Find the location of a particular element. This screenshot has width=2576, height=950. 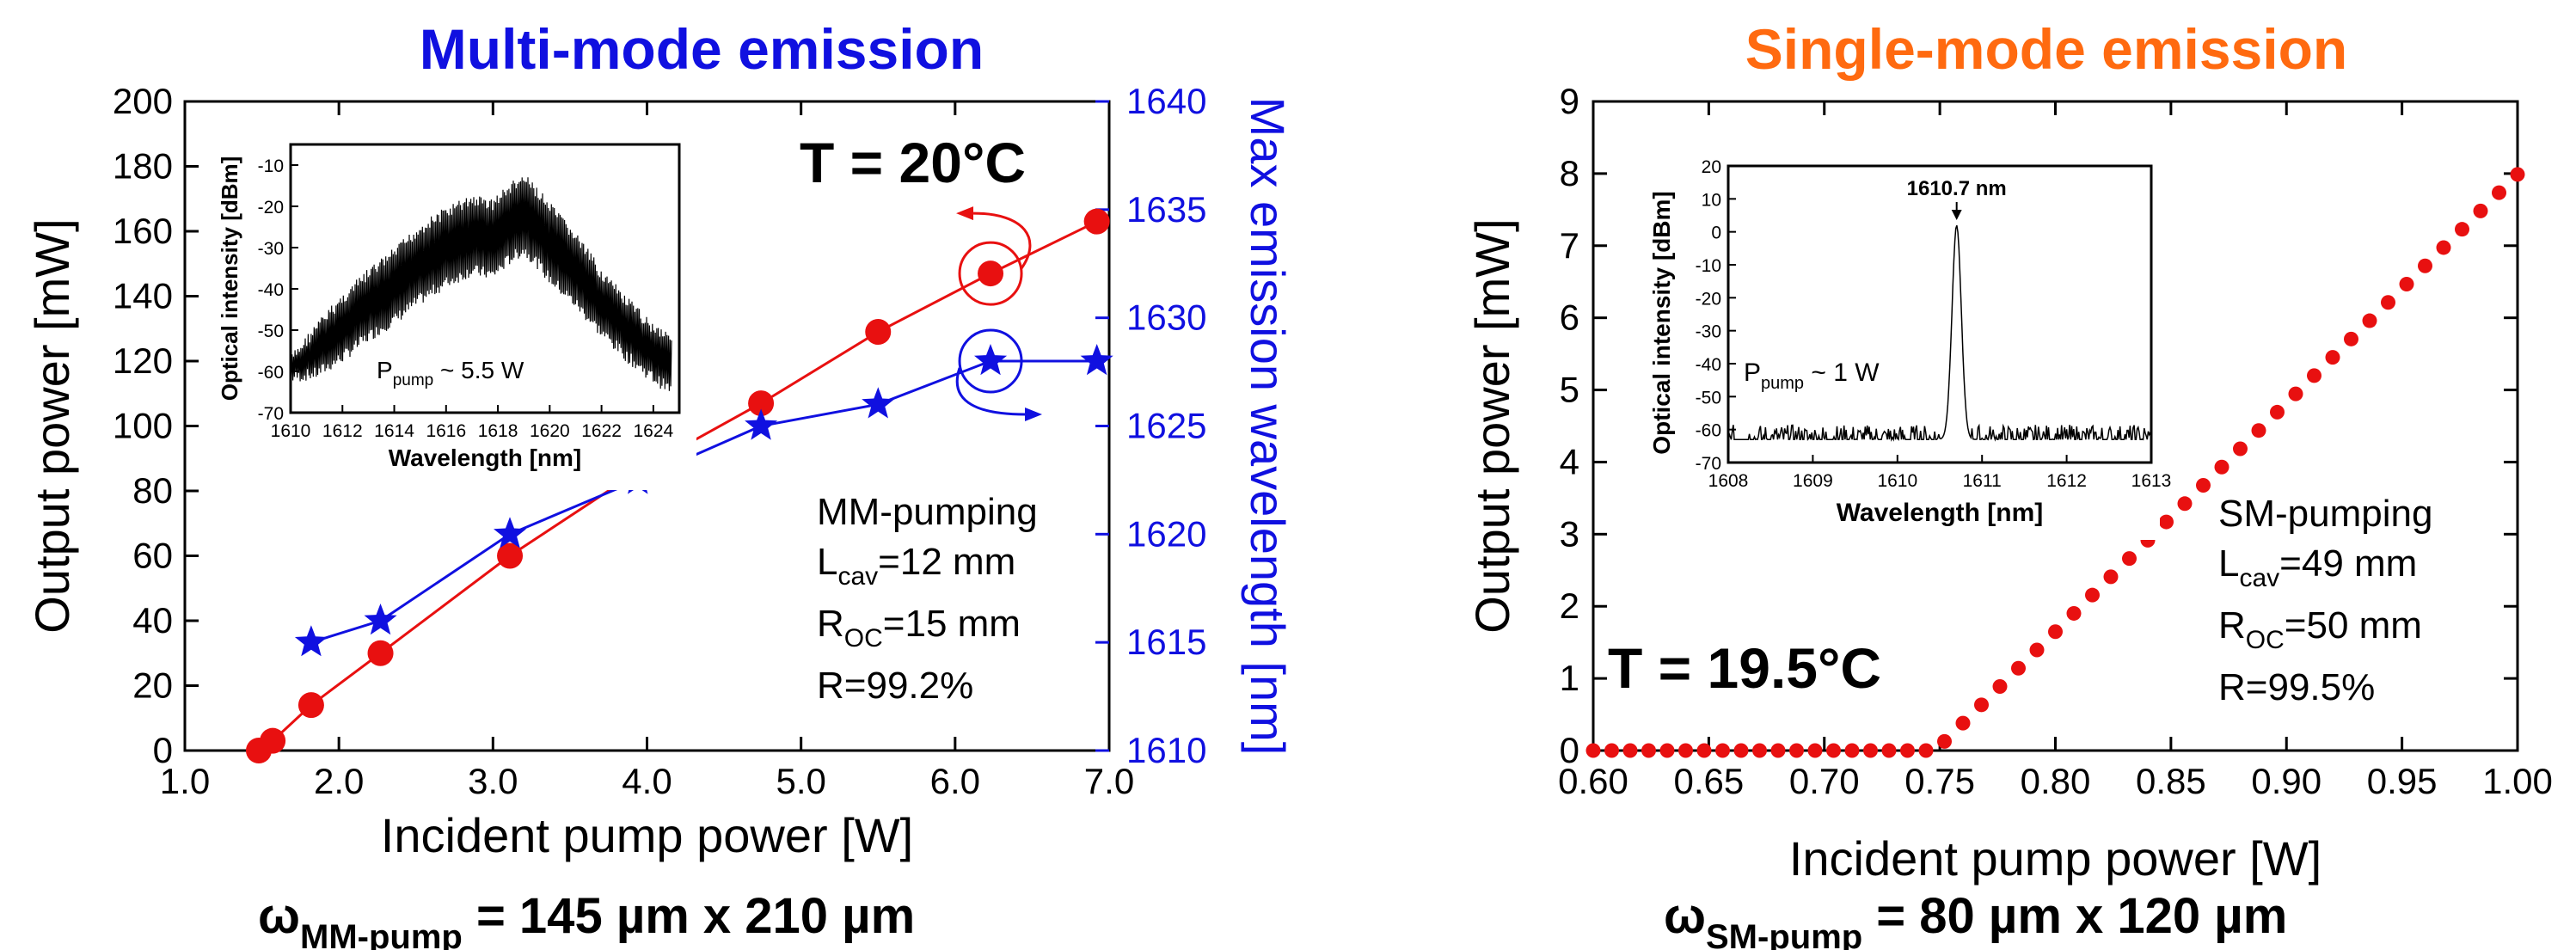

right-inset-y-tick-label: -40 is located at coordinates (1708, 365).